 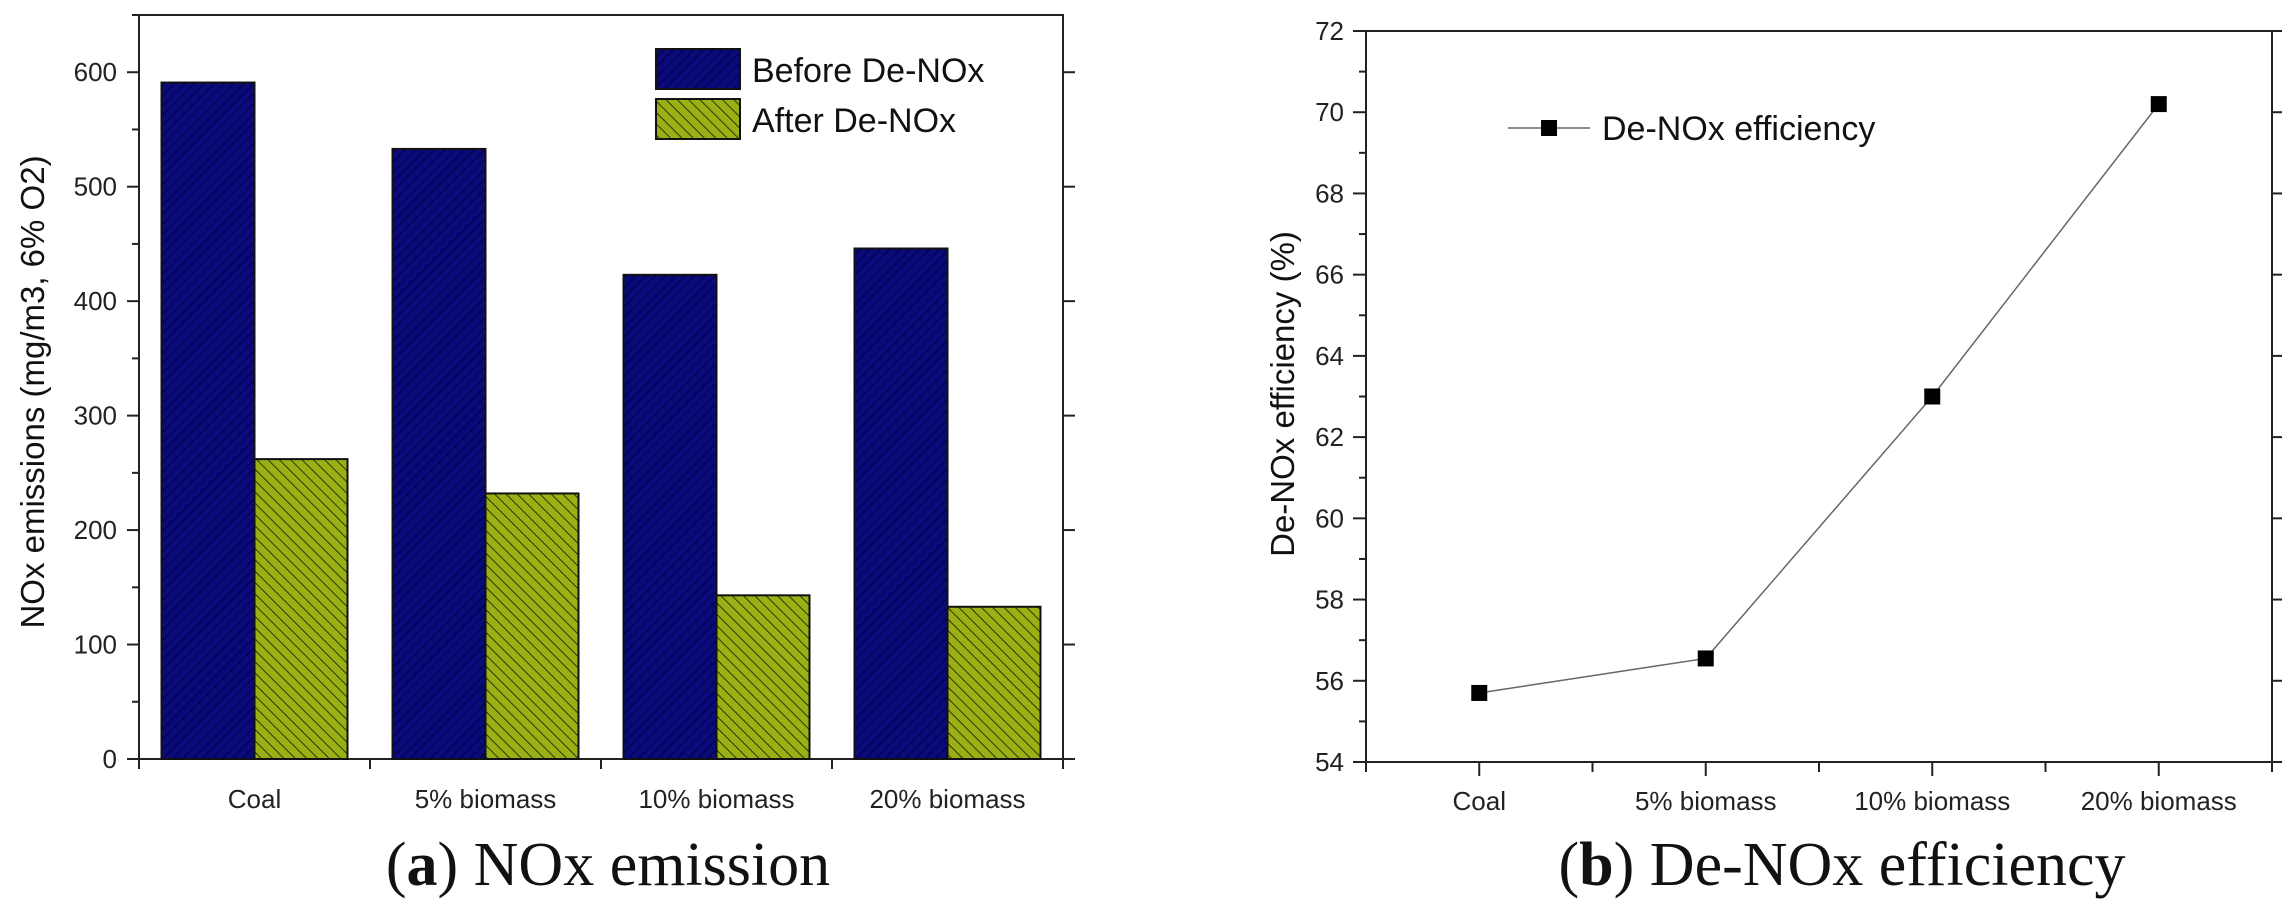 What do you see at coordinates (1329, 275) in the screenshot?
I see `line-chart-y-tick-label: 66` at bounding box center [1329, 275].